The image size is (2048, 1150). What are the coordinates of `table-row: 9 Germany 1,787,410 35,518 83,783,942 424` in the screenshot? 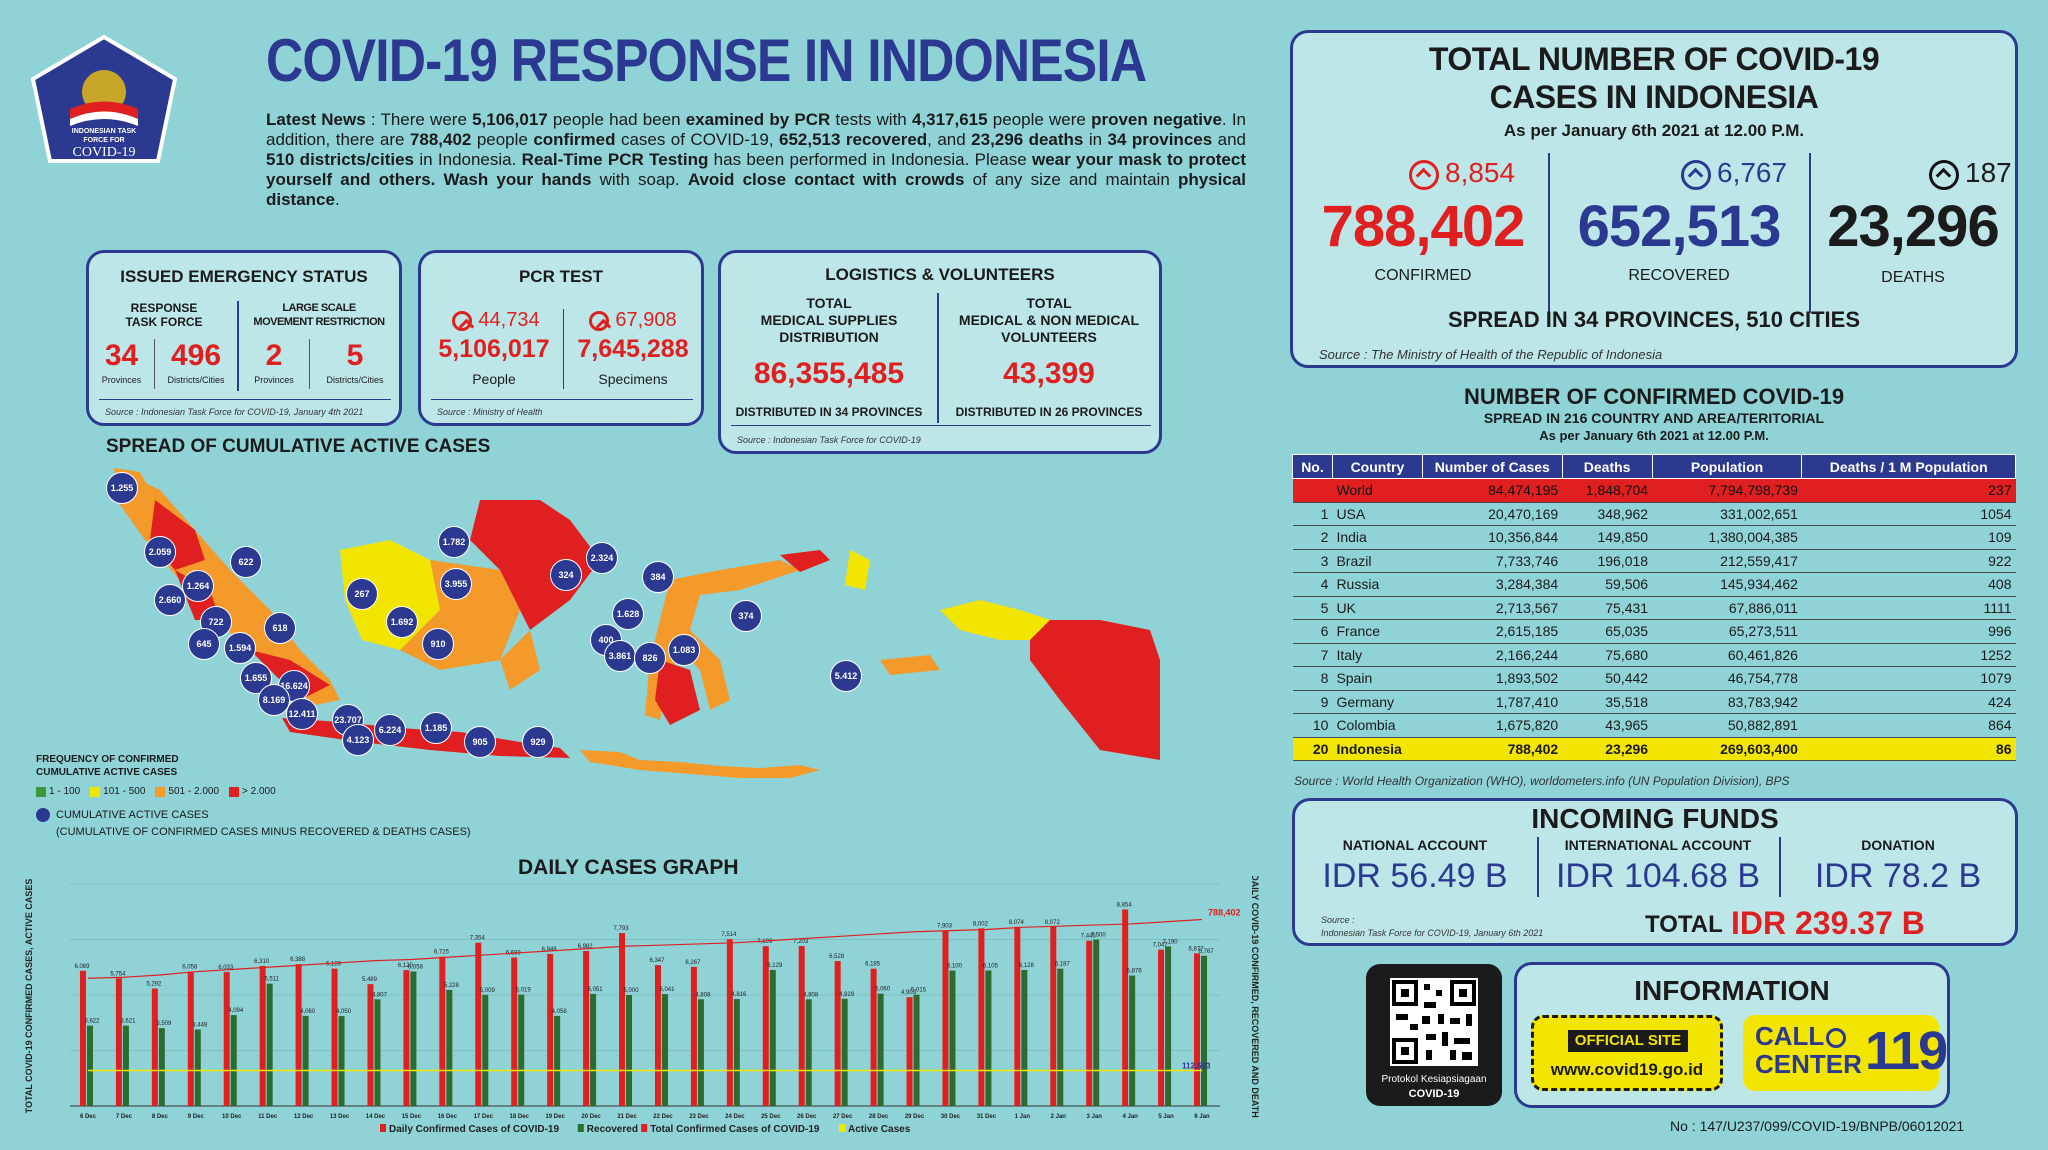 It's located at (1654, 702).